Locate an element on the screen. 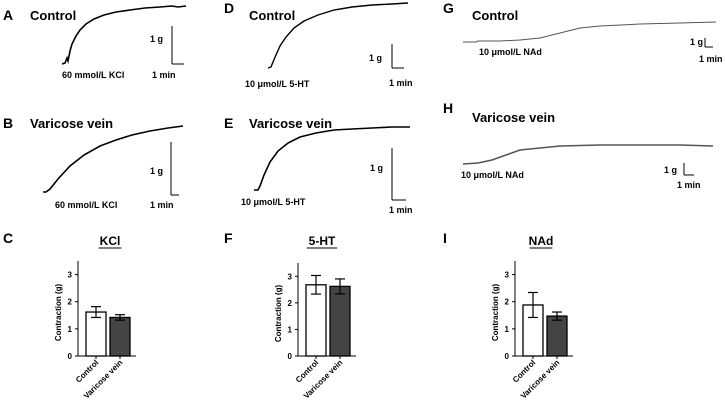  panel-letter: I is located at coordinates (445, 238).